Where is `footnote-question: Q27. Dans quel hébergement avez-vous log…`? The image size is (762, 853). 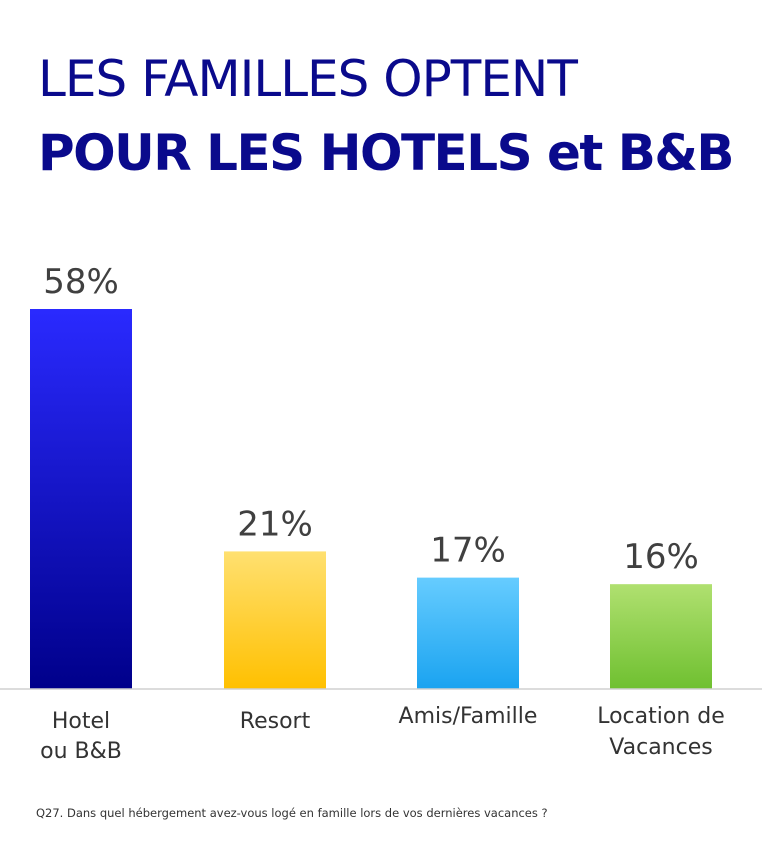 footnote-question: Q27. Dans quel hébergement avez-vous log… is located at coordinates (292, 813).